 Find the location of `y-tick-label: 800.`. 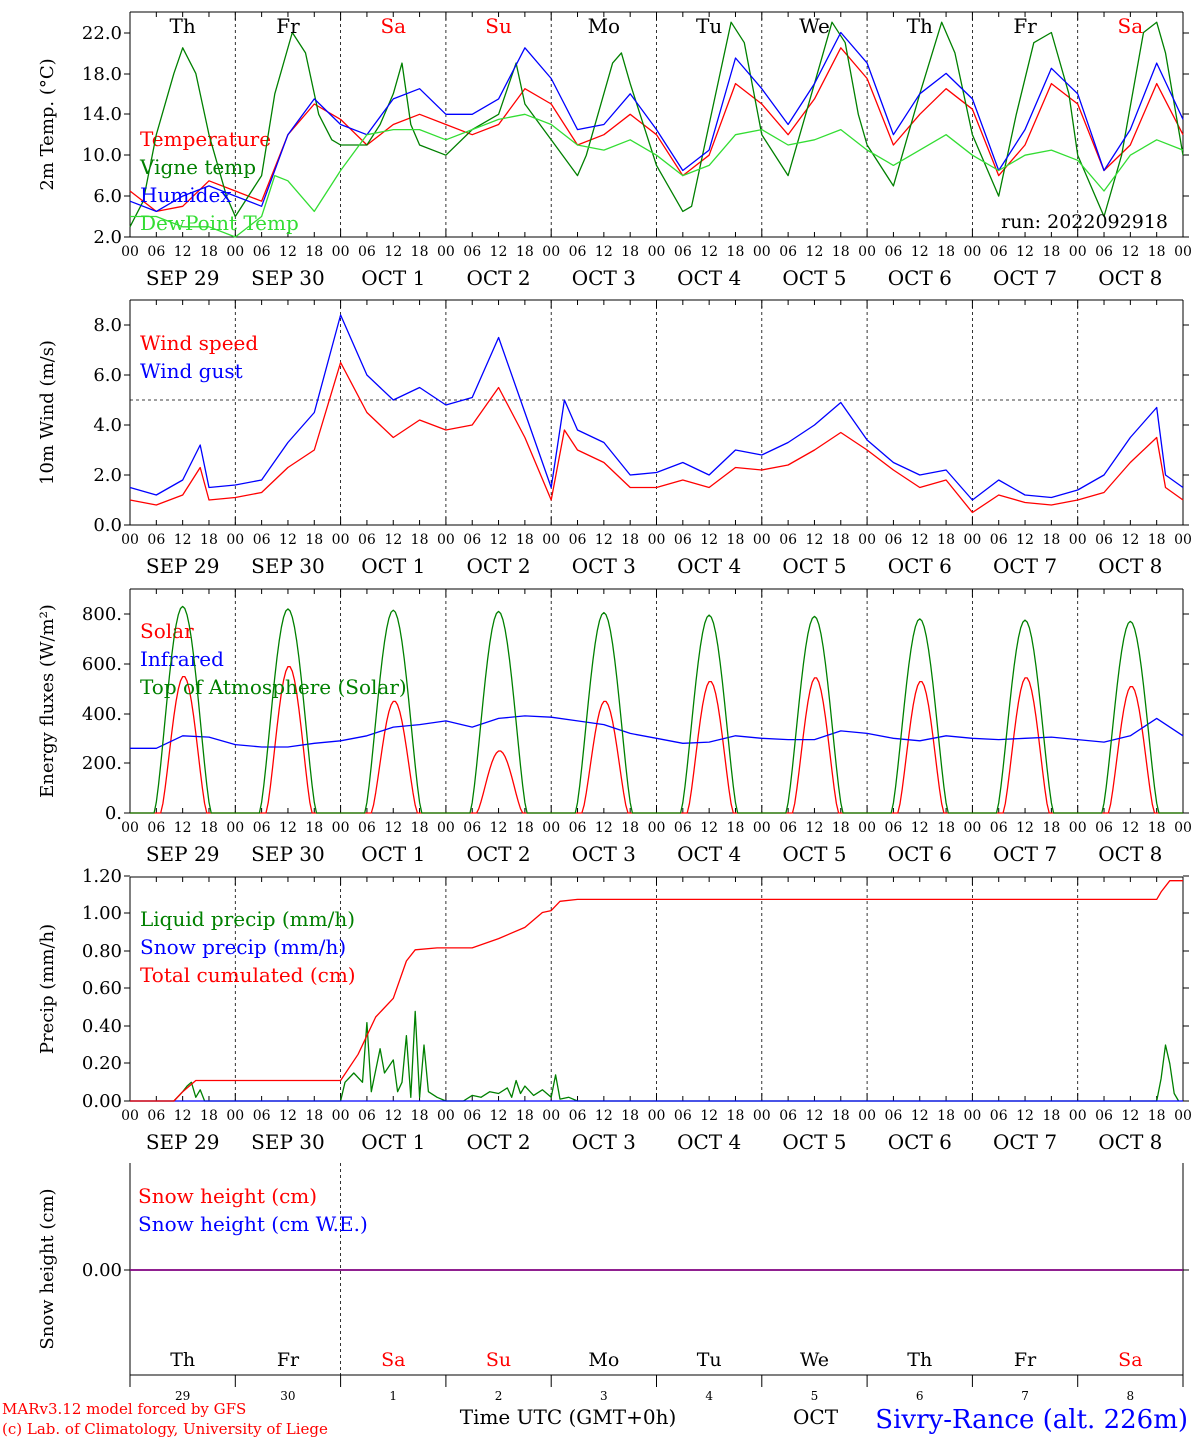

y-tick-label: 800. is located at coordinates (102, 614).